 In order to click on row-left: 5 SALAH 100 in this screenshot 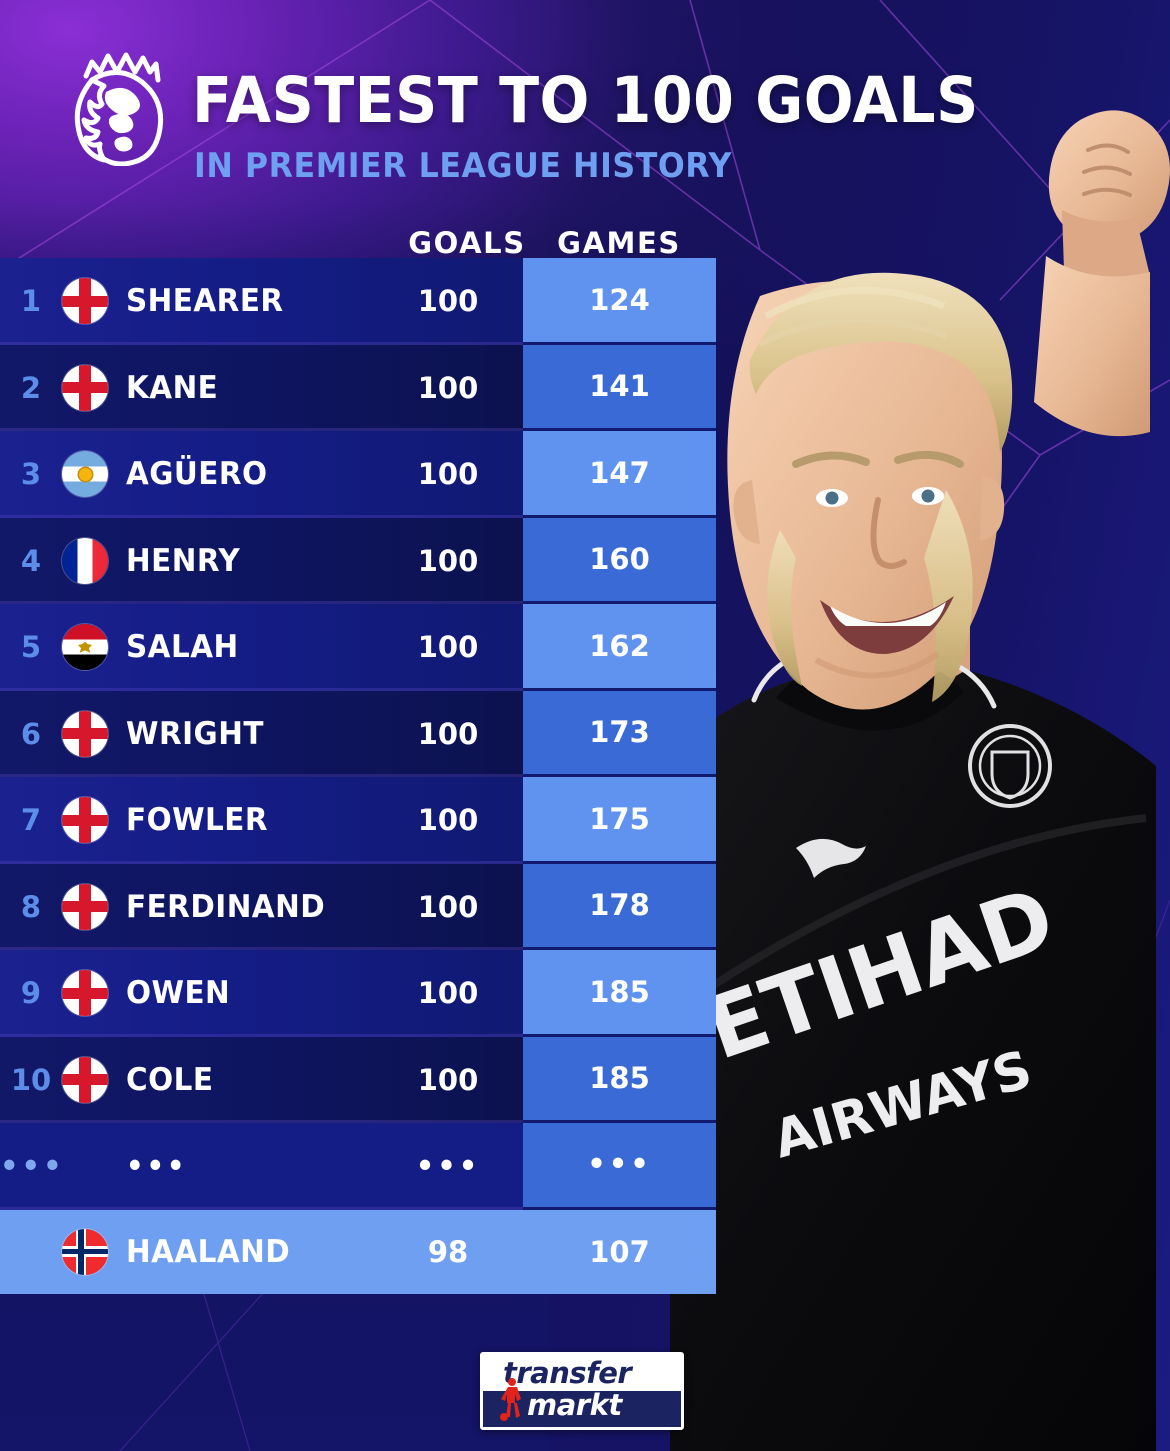, I will do `click(261, 647)`.